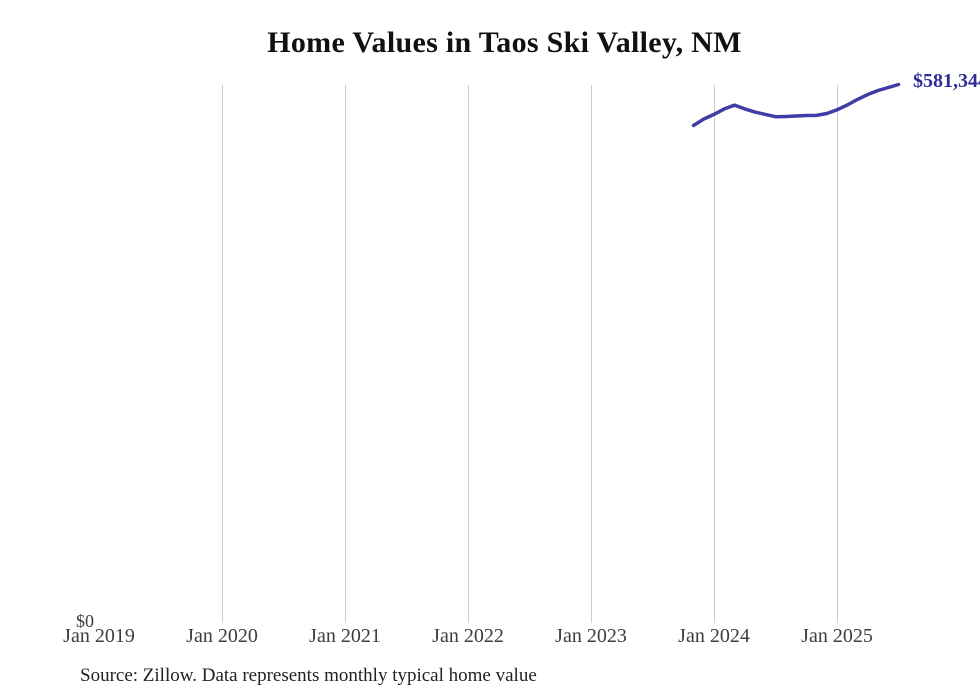 The height and width of the screenshot is (699, 980). I want to click on x-axis-tick-label: Jan 2025, so click(837, 636).